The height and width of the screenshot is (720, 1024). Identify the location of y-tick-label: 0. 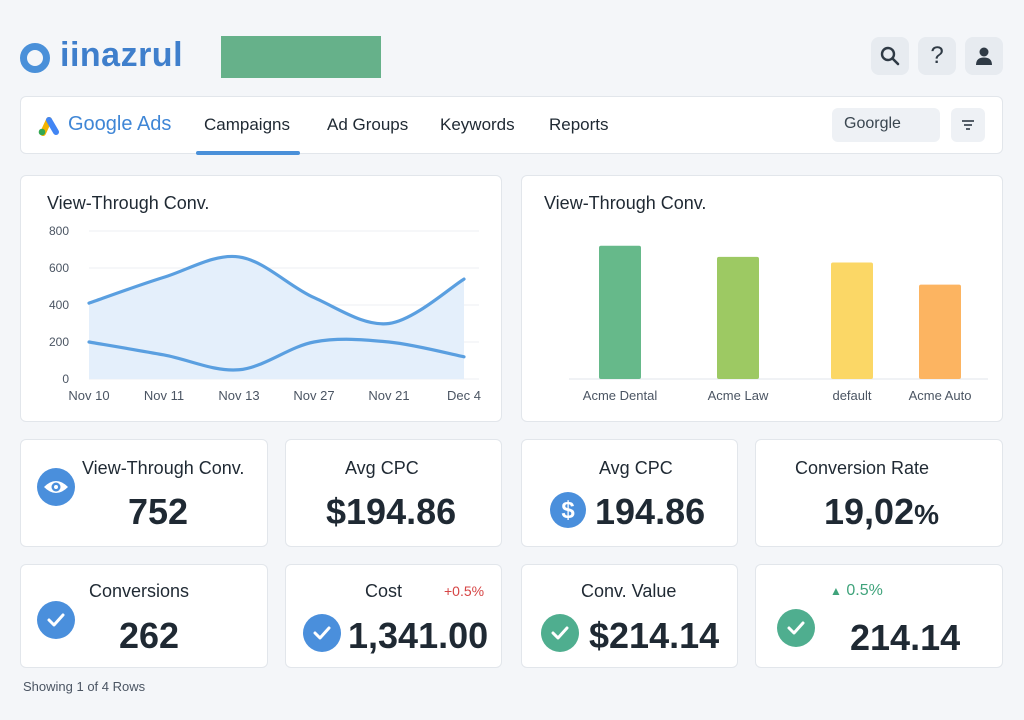
(65, 379).